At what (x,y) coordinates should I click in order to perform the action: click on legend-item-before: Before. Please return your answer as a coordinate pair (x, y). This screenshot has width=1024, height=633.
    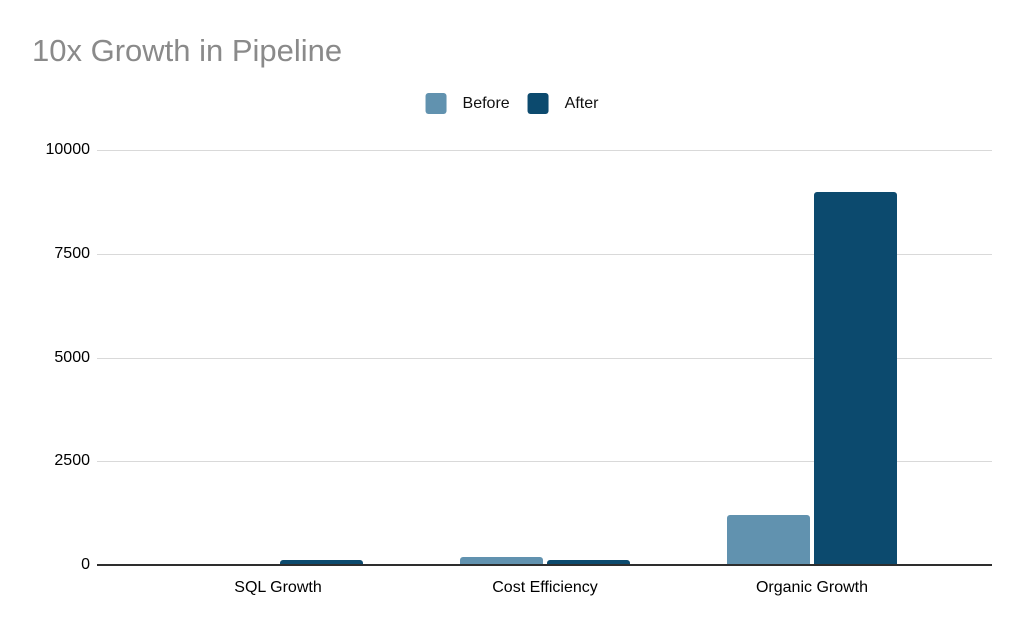
    Looking at the image, I should click on (467, 103).